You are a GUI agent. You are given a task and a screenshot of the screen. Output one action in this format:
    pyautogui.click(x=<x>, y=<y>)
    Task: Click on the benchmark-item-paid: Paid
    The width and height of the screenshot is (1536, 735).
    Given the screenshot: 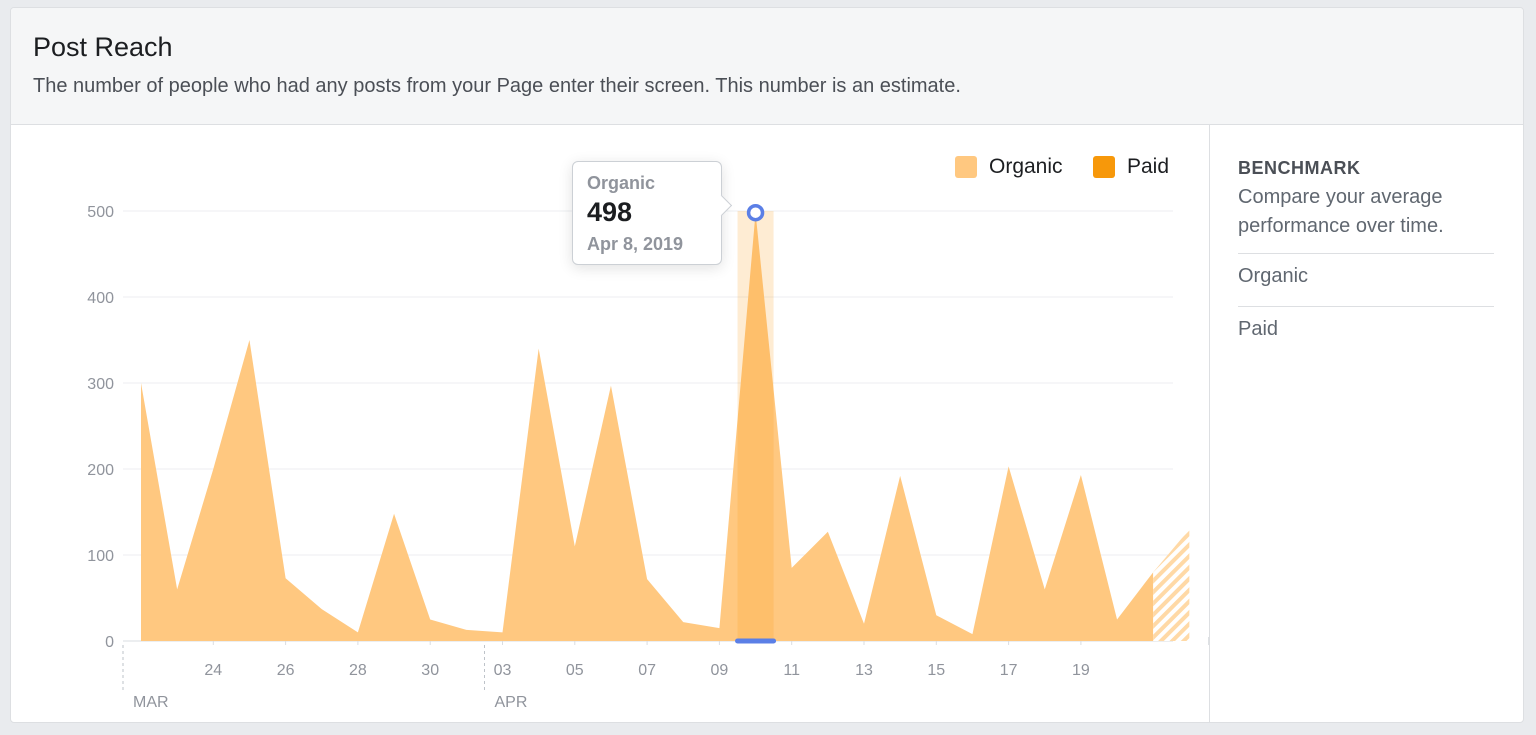 What is the action you would take?
    pyautogui.click(x=1258, y=329)
    